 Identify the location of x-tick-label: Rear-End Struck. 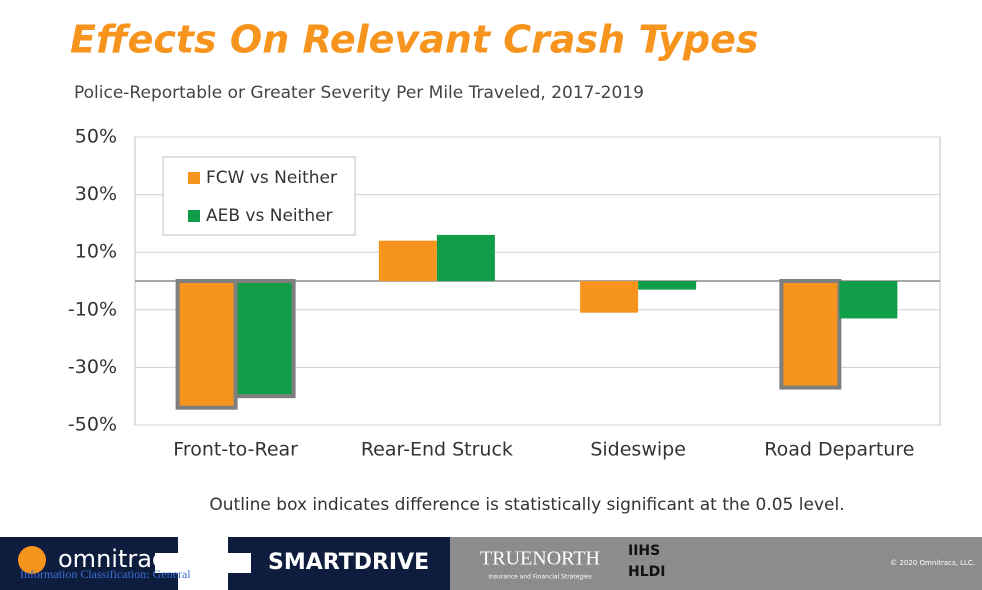
(437, 450).